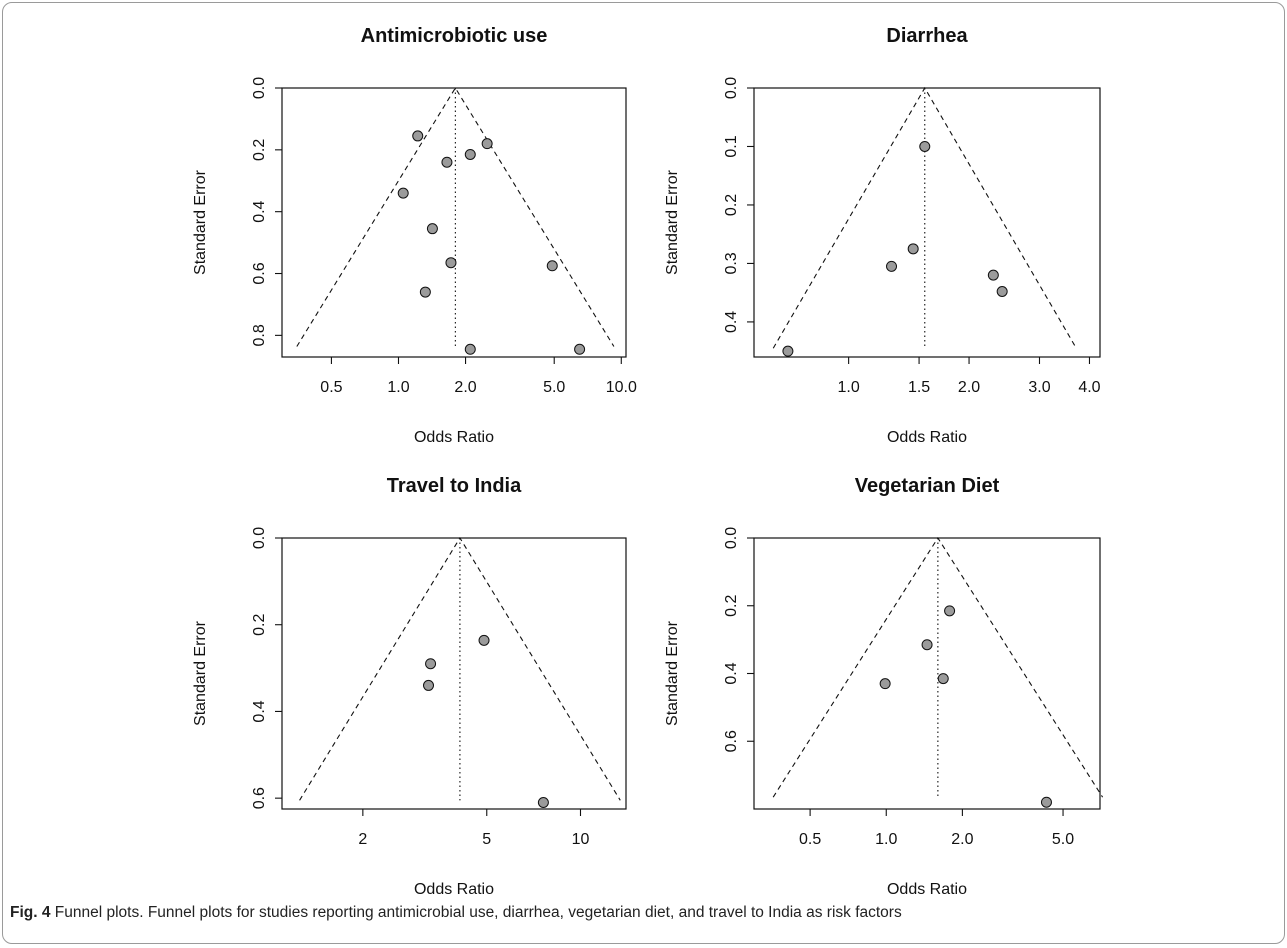  I want to click on x-tick-label: 10, so click(581, 839).